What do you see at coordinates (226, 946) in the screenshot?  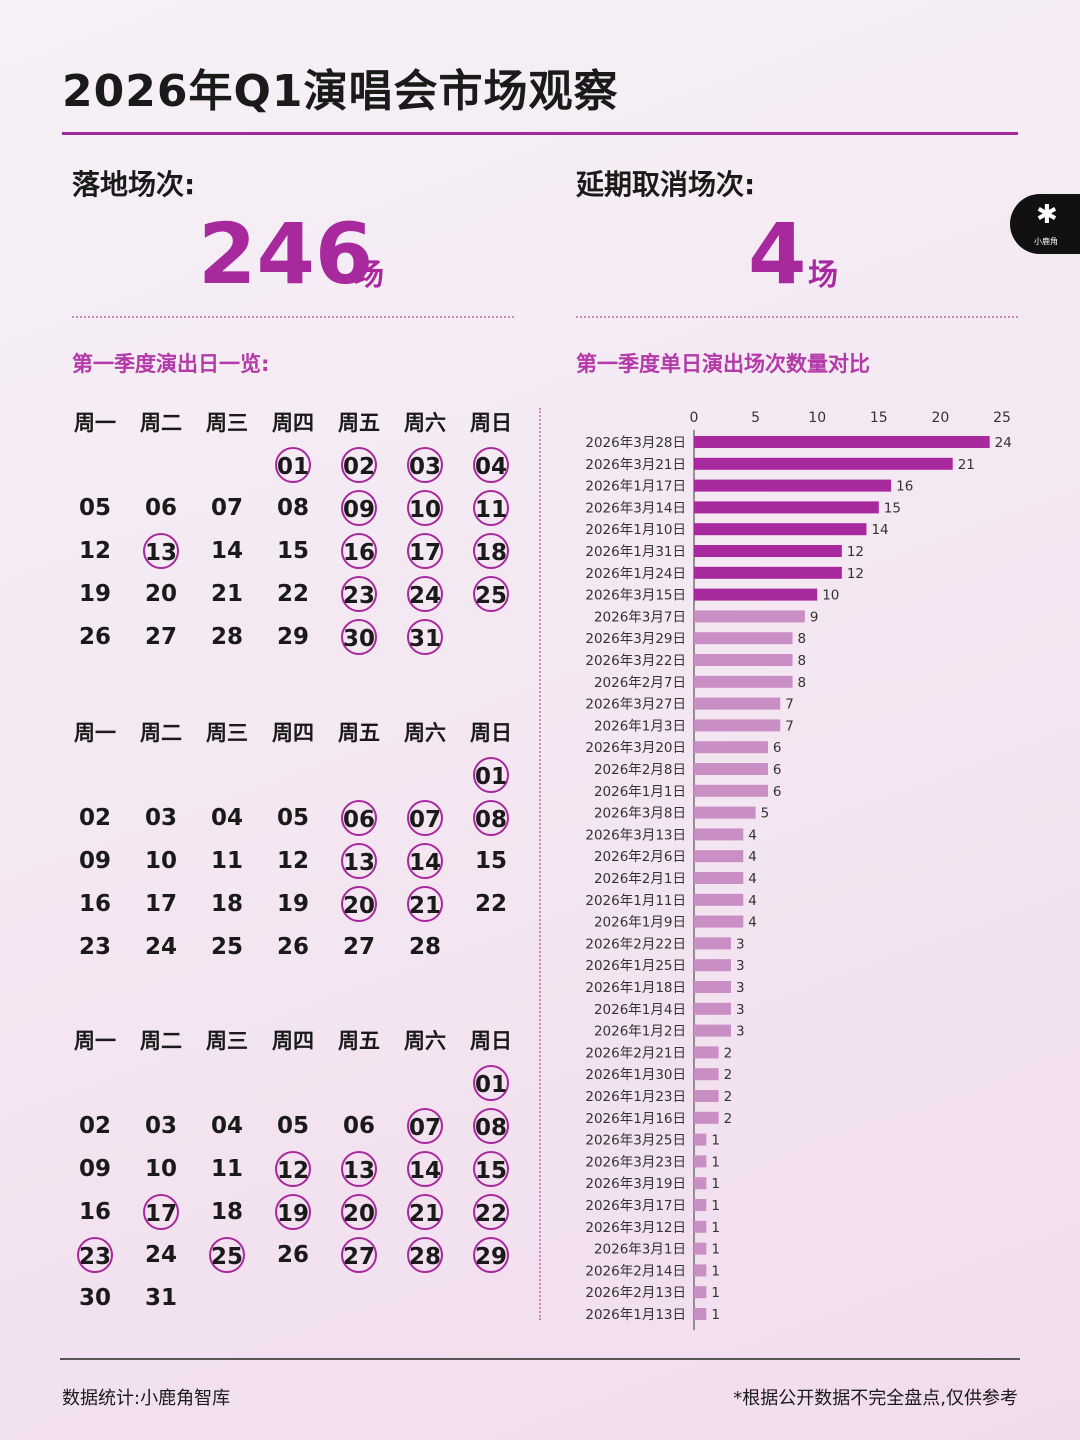 I see `calendar-day: 25` at bounding box center [226, 946].